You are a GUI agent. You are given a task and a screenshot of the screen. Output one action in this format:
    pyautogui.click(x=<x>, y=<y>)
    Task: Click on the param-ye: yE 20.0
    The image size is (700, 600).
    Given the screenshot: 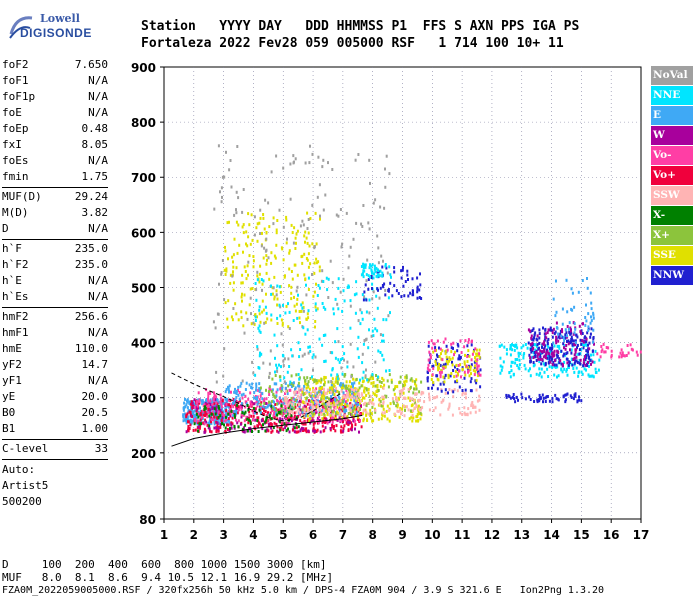 What is the action you would take?
    pyautogui.click(x=55, y=398)
    